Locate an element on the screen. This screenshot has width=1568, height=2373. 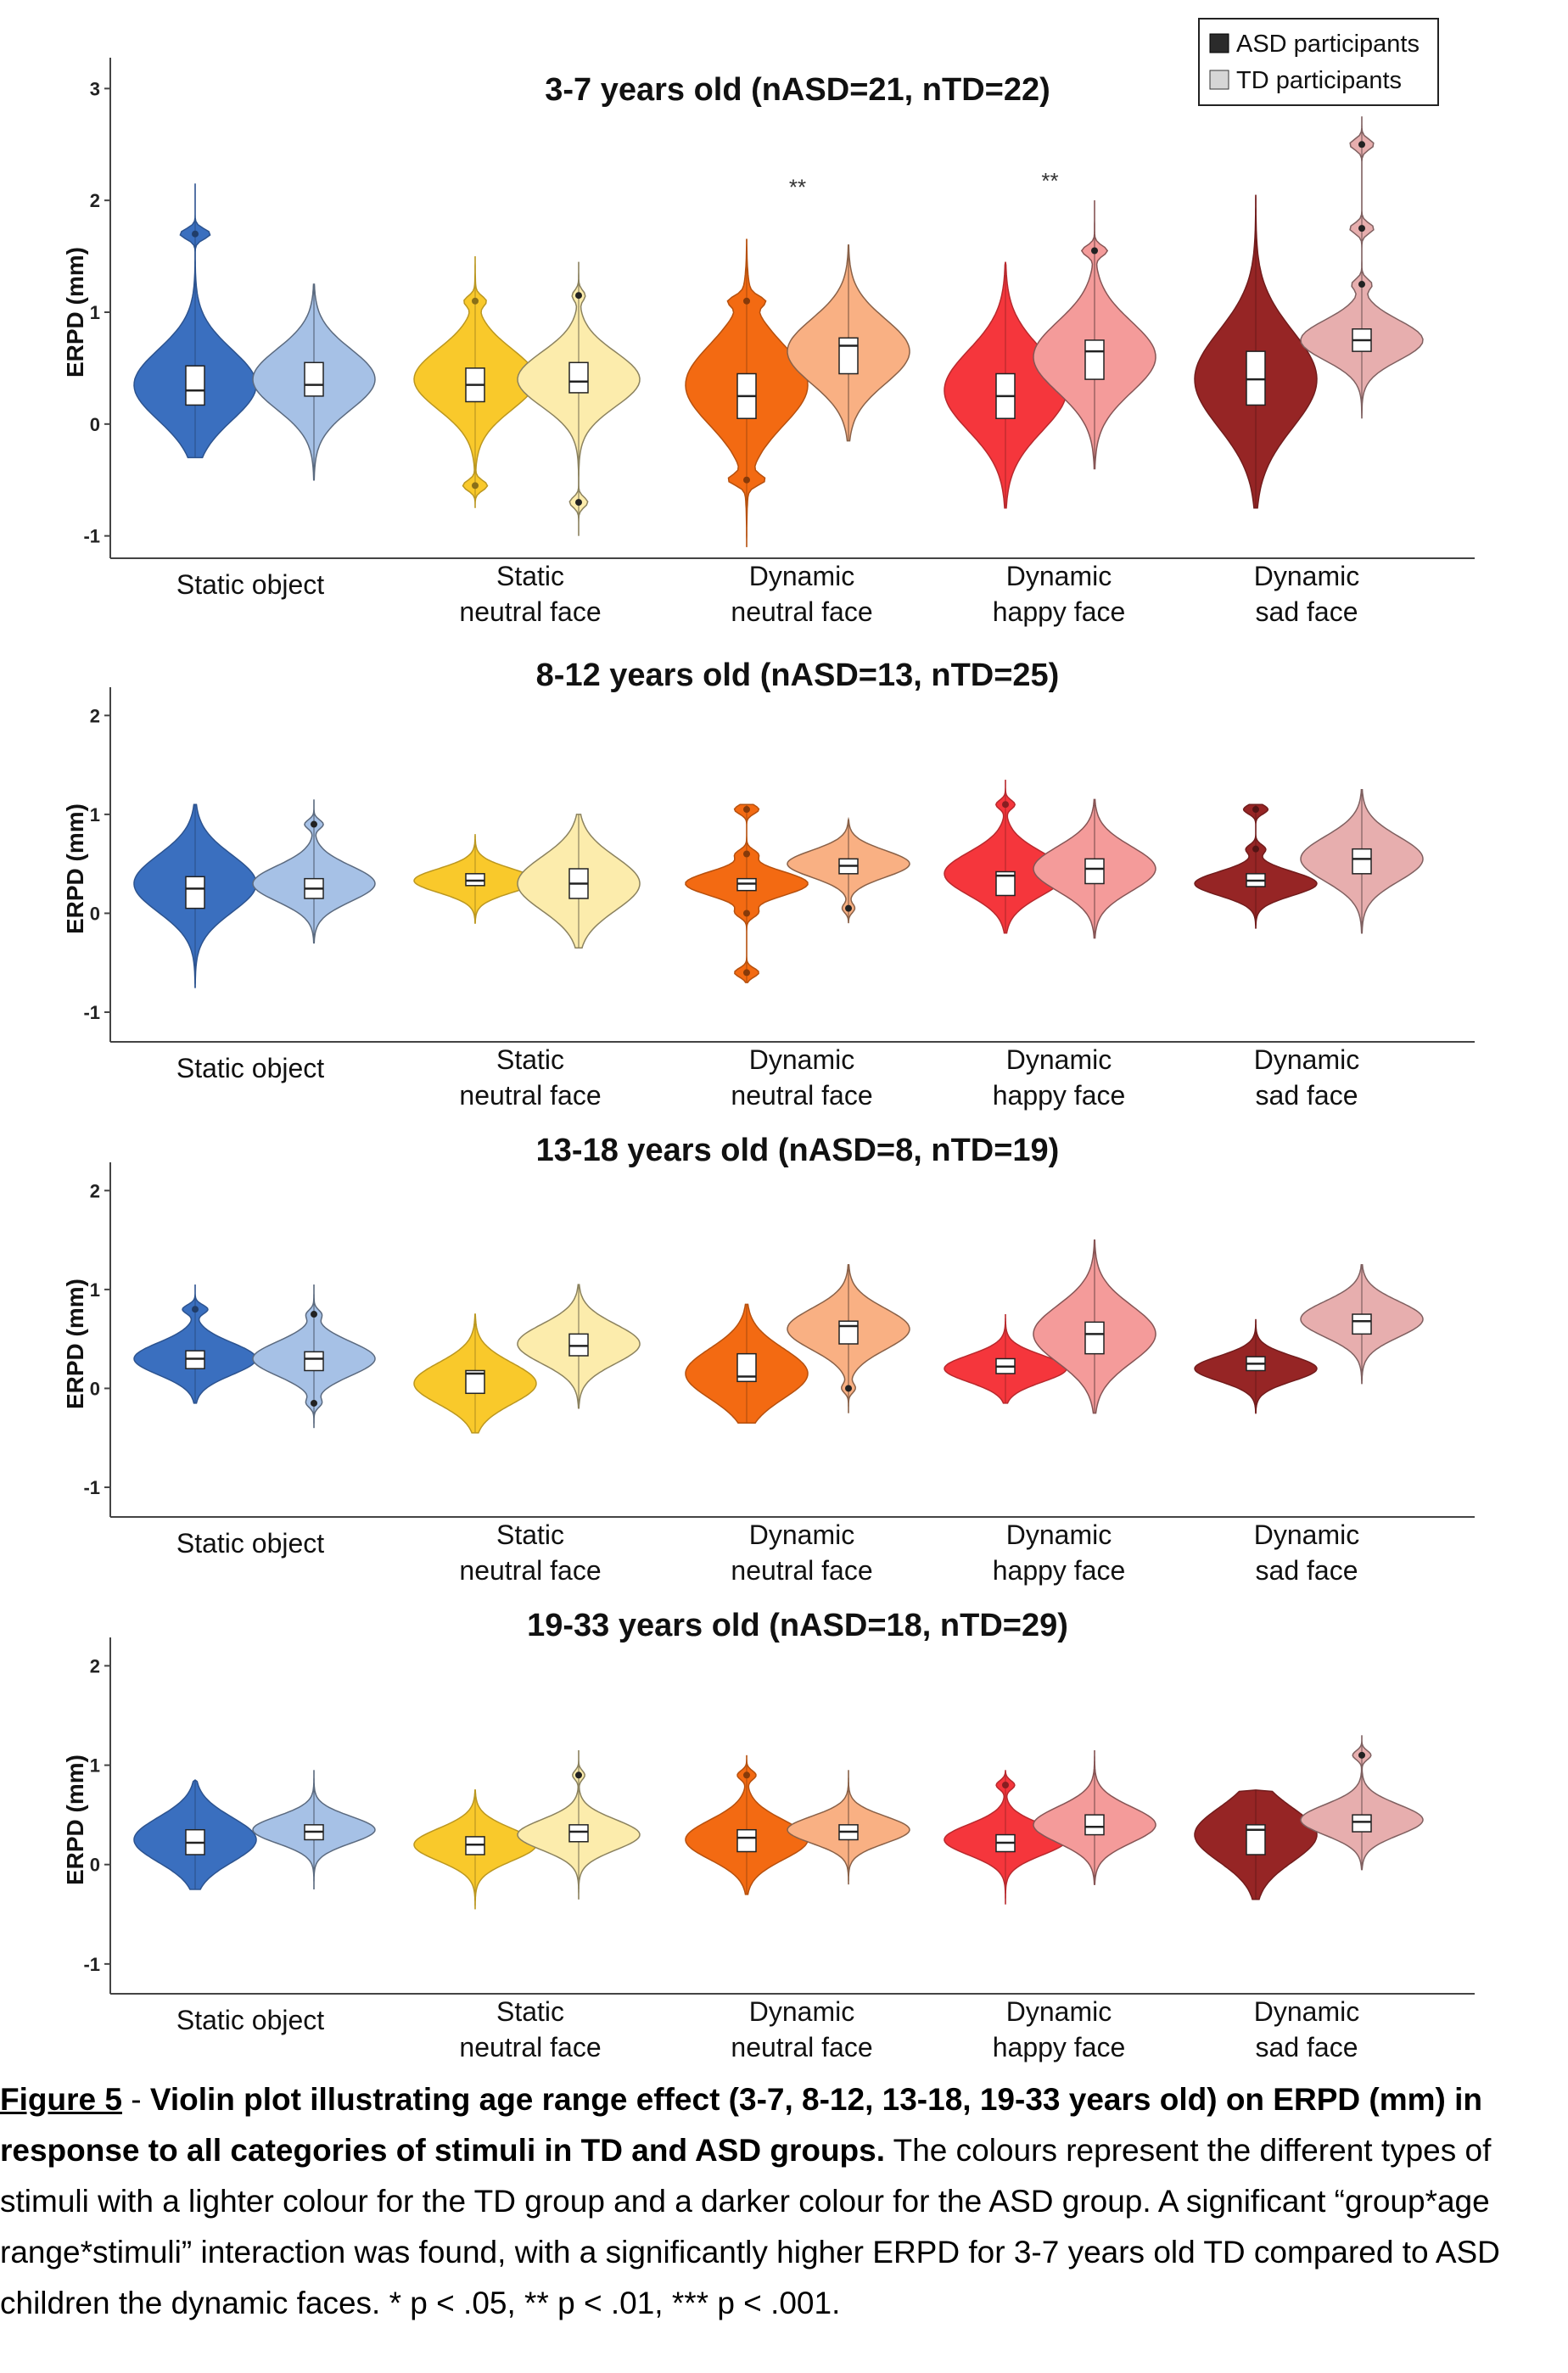
chart-title: 19-33 years old (nASD=18, nTD=29) is located at coordinates (798, 1626).